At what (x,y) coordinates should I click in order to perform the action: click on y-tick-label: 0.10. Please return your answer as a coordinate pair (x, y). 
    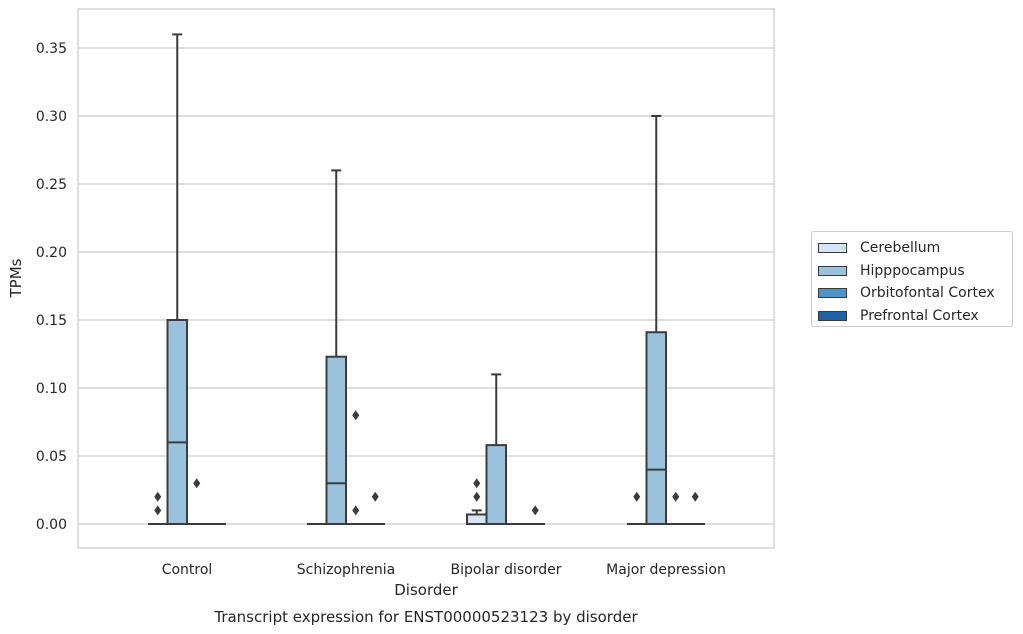
    Looking at the image, I should click on (51, 389).